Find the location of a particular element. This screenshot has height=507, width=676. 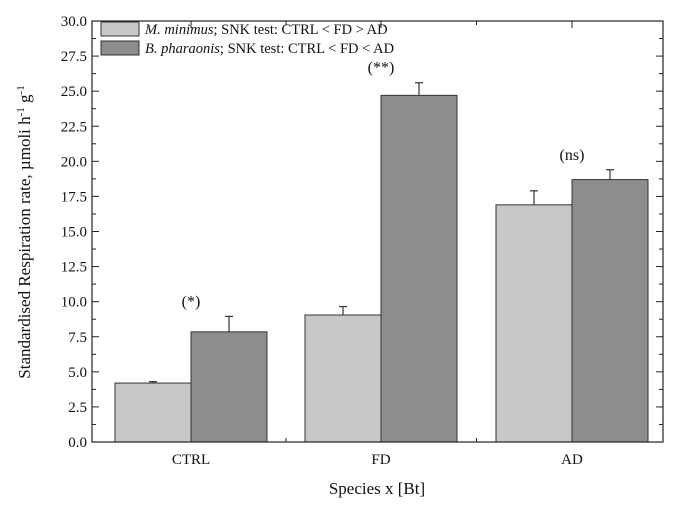

y-tick-label: 10.0 is located at coordinates (74, 303).